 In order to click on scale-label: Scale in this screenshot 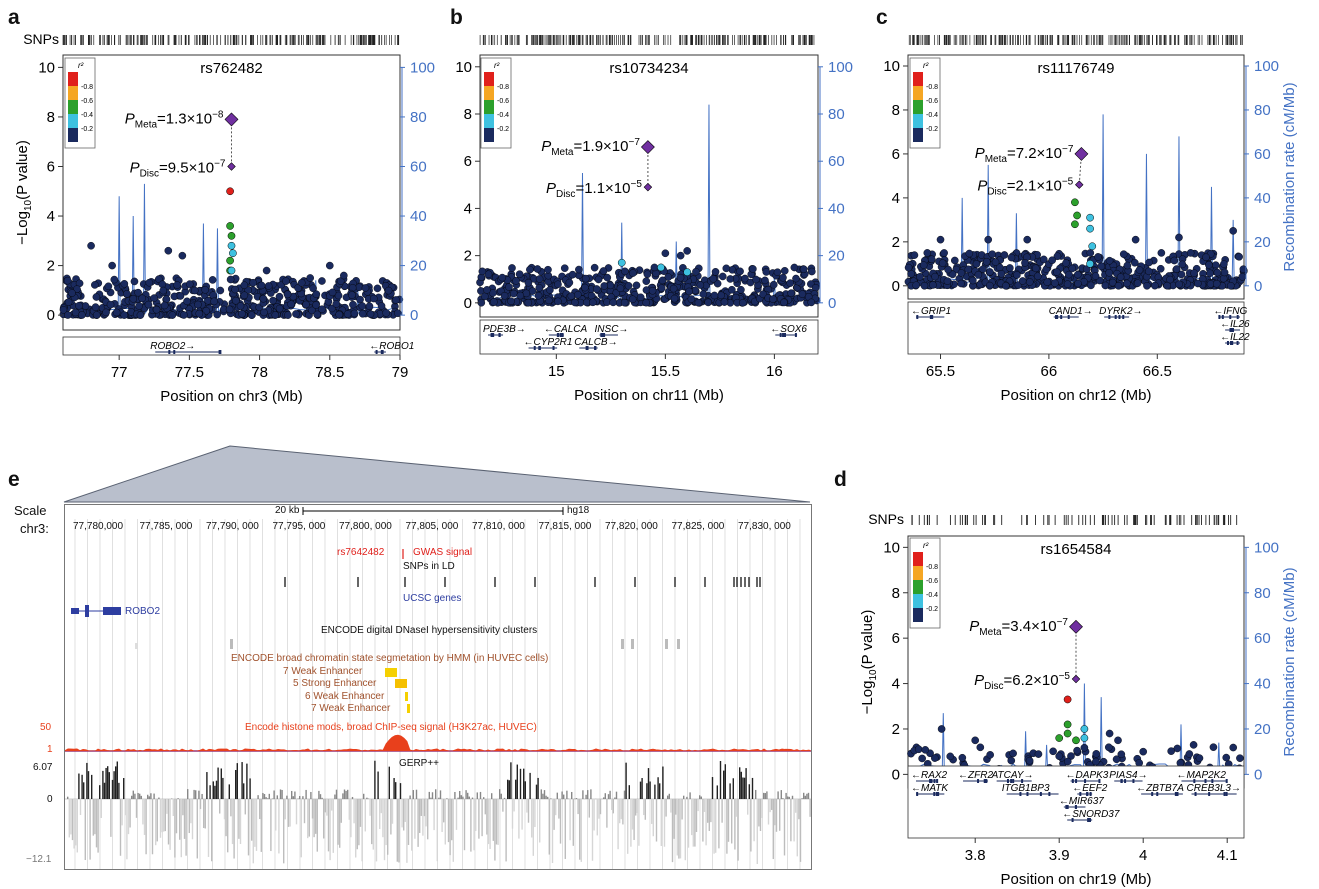, I will do `click(30, 510)`.